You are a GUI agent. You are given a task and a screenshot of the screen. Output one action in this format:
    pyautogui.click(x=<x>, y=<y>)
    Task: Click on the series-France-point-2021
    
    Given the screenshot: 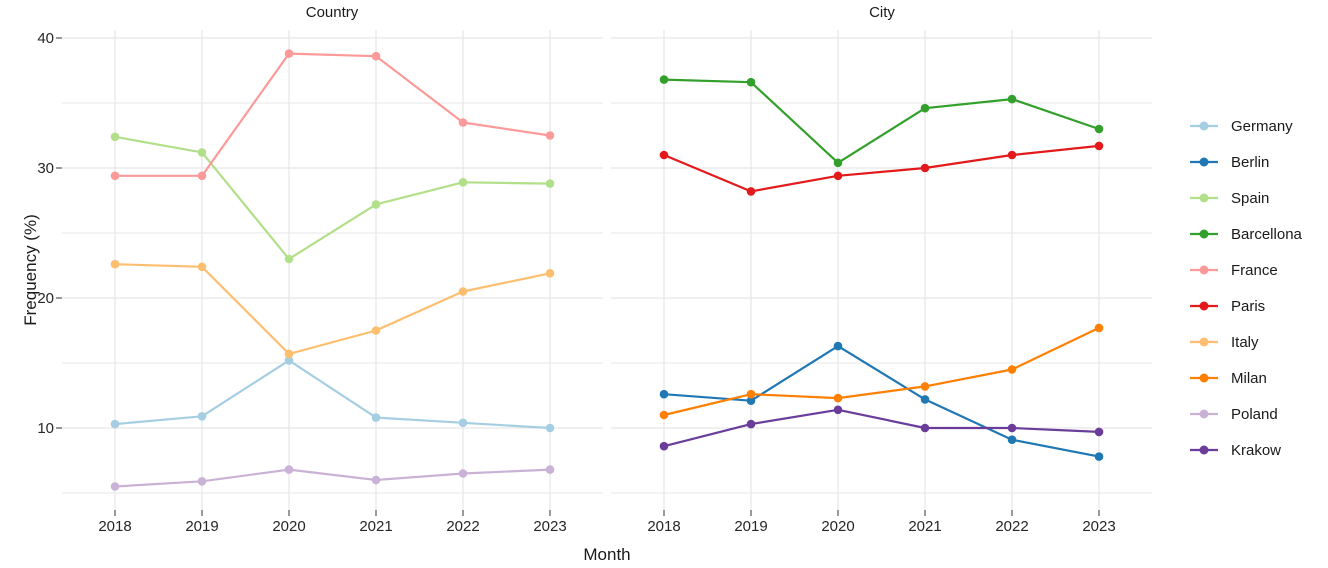 What is the action you would take?
    pyautogui.click(x=376, y=56)
    